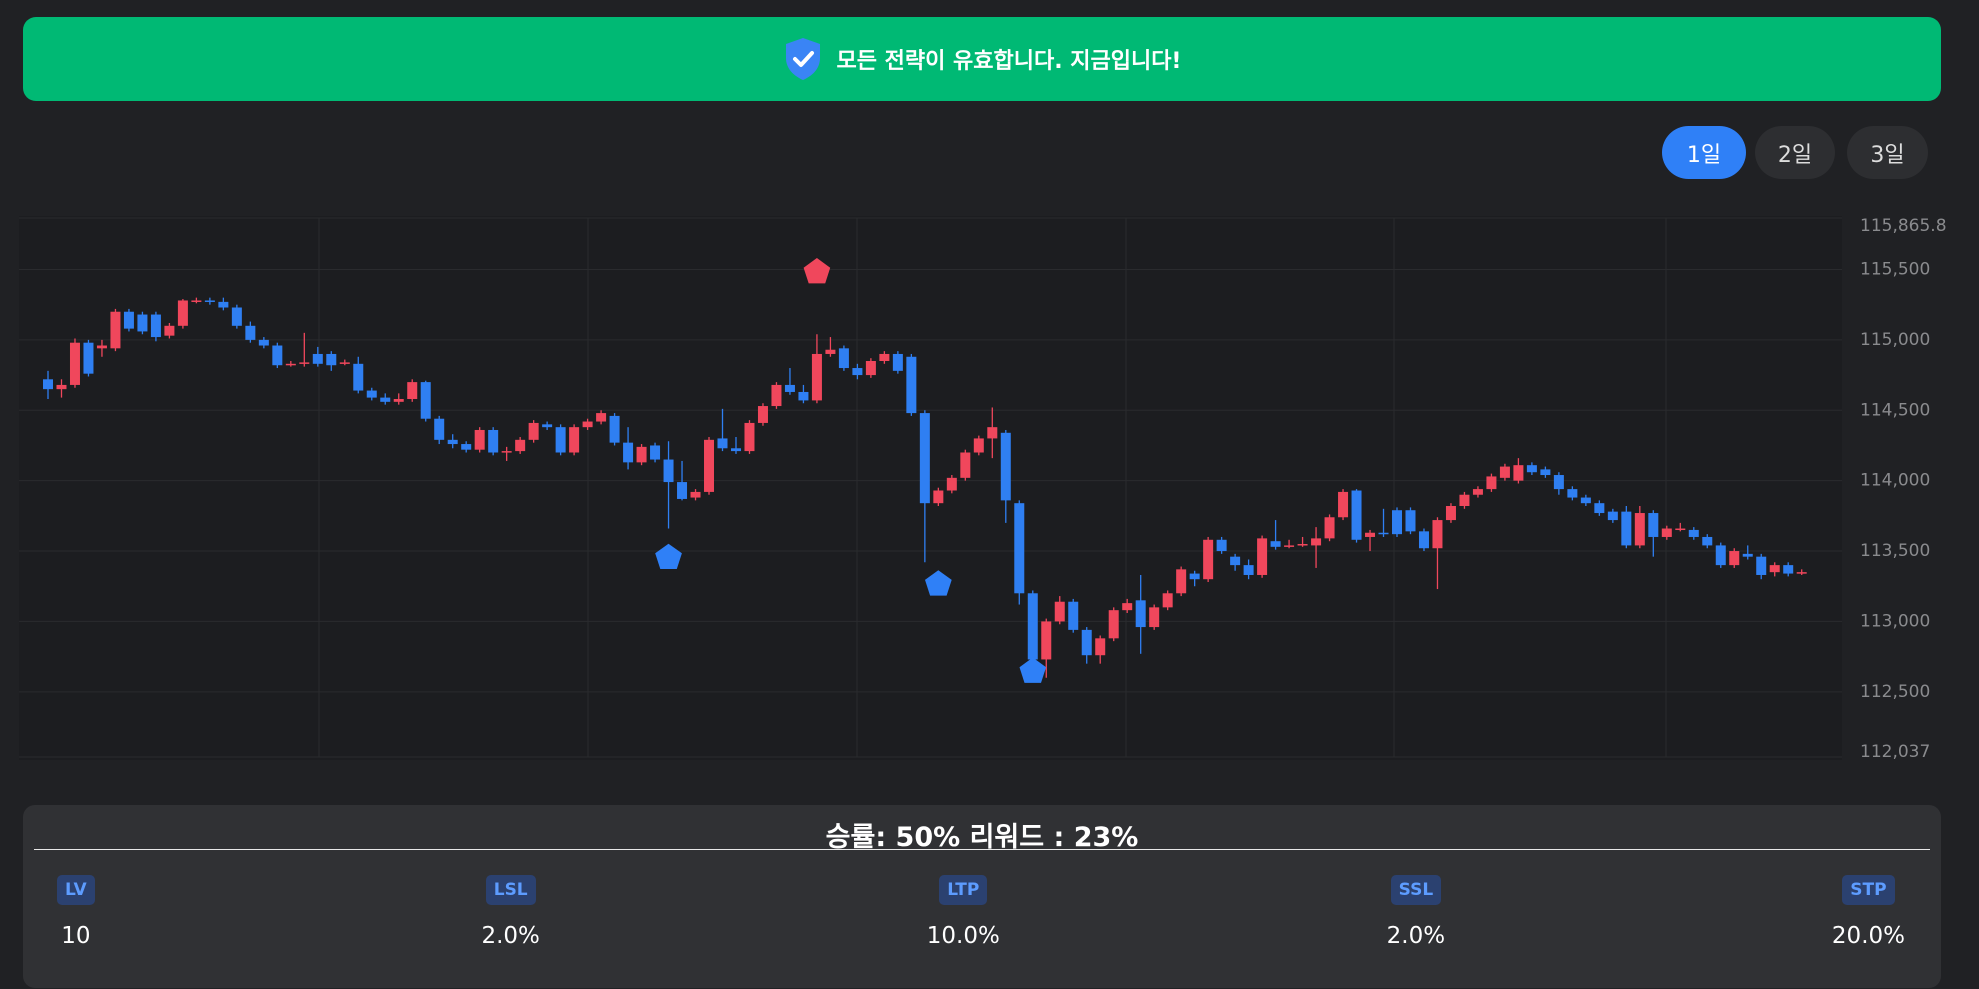  I want to click on y-tick-label: 114,500, so click(1895, 410).